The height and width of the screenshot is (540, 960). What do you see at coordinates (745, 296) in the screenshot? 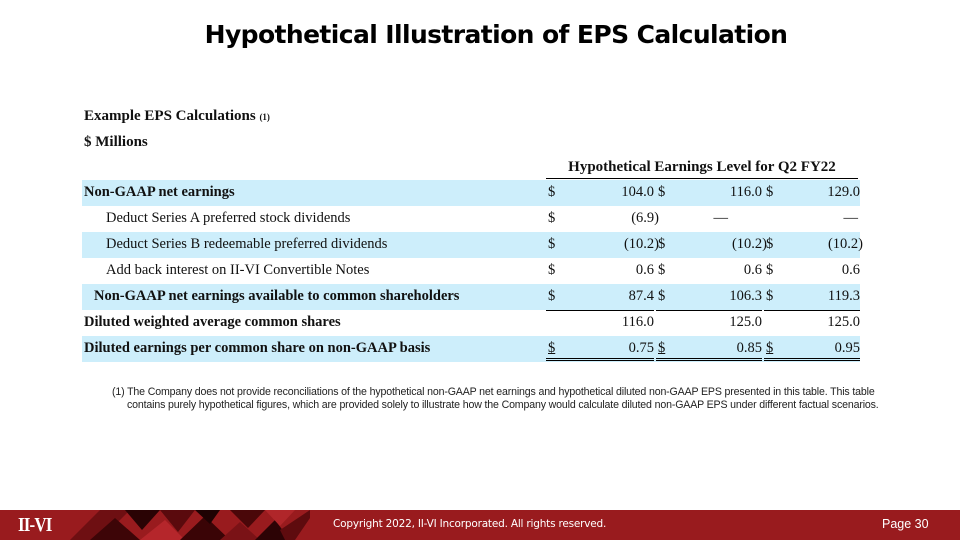
I see `cell-value: 106.3` at bounding box center [745, 296].